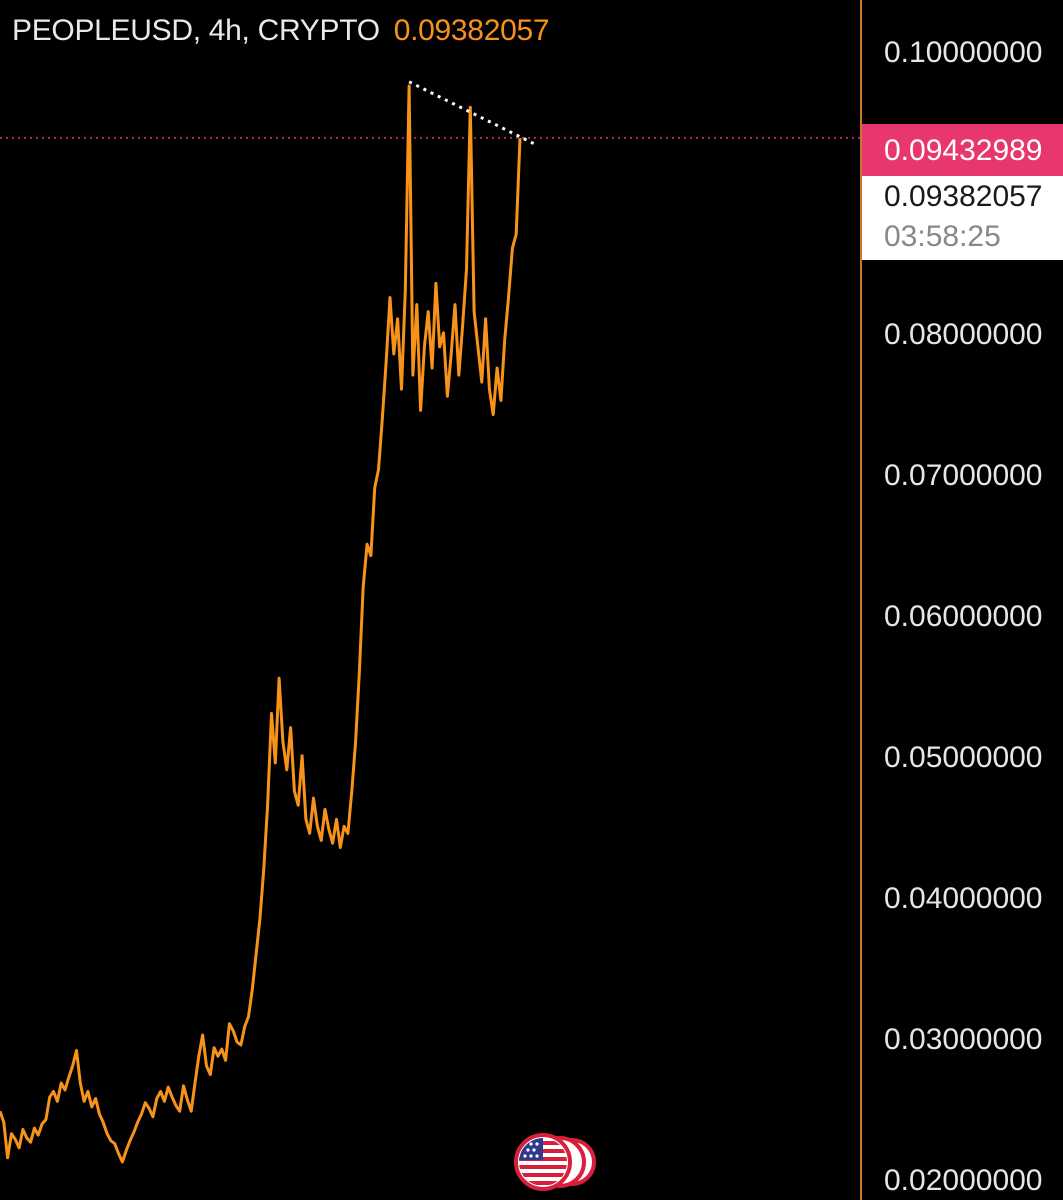 The height and width of the screenshot is (1200, 1063). What do you see at coordinates (963, 757) in the screenshot?
I see `y-tick-label: 0.05000000` at bounding box center [963, 757].